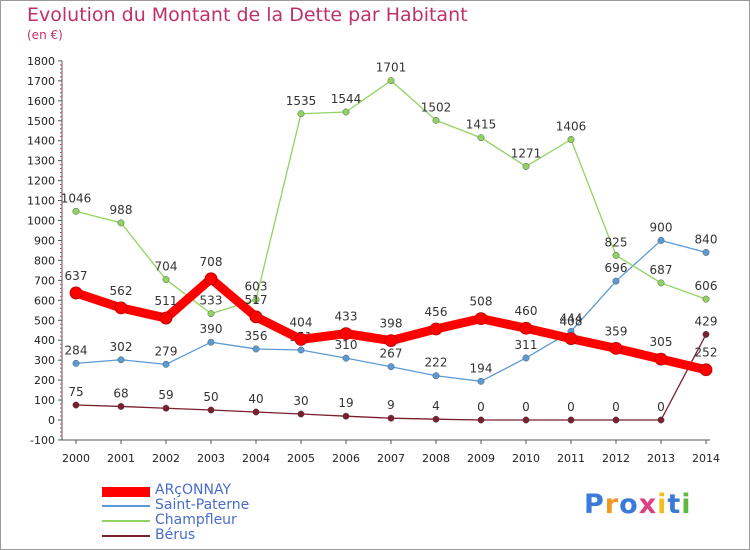  Describe the element at coordinates (44, 280) in the screenshot. I see `y-tick-label: 700` at that location.